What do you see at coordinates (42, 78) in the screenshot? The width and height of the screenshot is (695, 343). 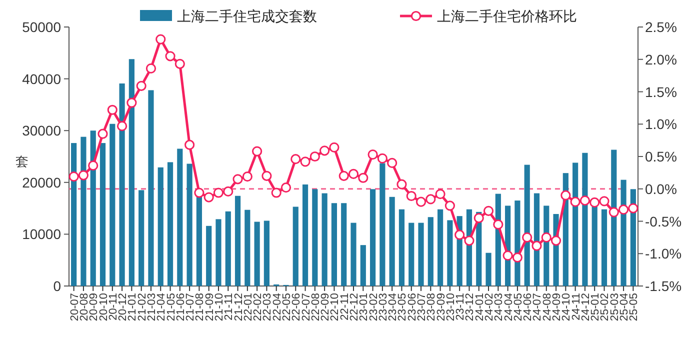 I see `y-tick-label: 40000` at bounding box center [42, 78].